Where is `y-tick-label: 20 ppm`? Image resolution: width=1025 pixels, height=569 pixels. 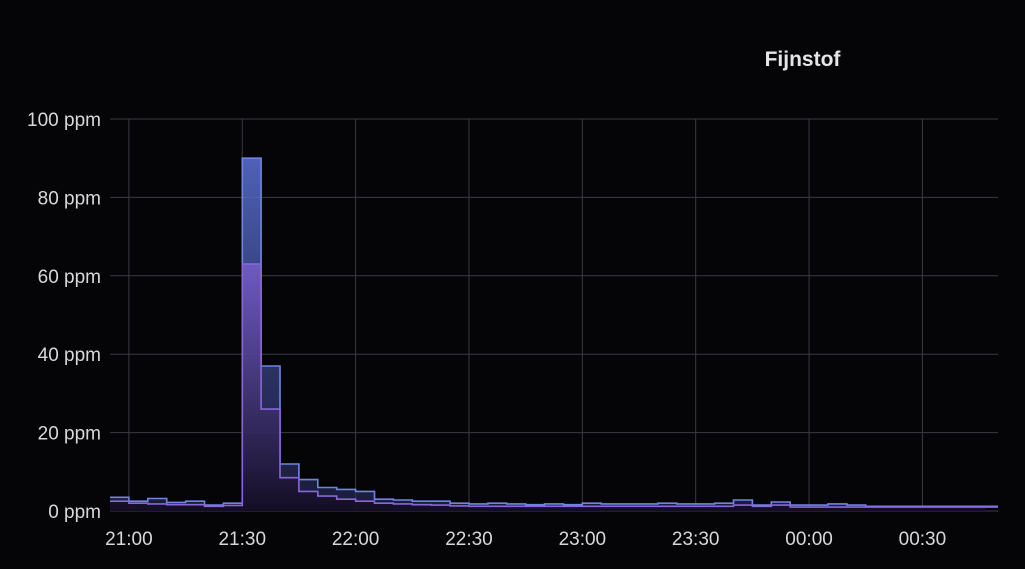 y-tick-label: 20 ppm is located at coordinates (69, 434).